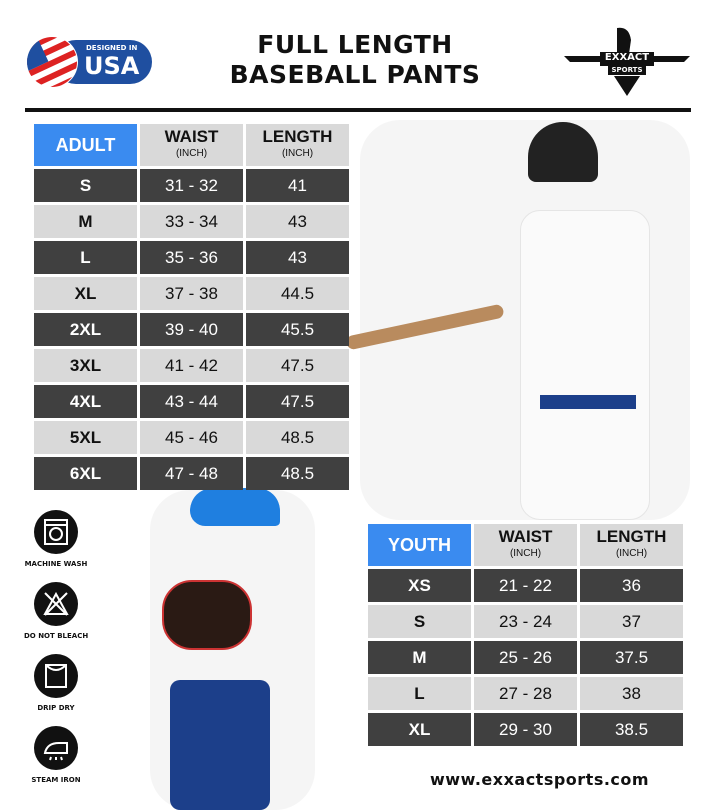 This screenshot has width=715, height=810. Describe the element at coordinates (56, 676) in the screenshot. I see `drip-dry-icon` at that location.